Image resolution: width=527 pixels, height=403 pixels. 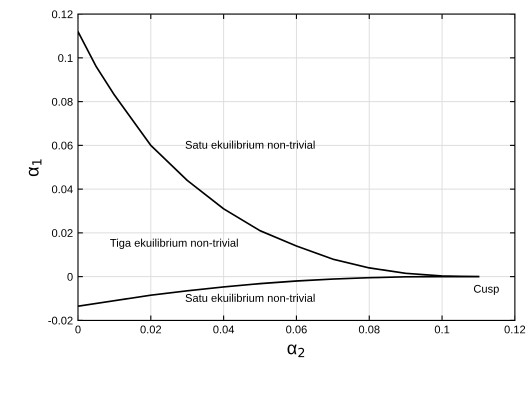 What do you see at coordinates (174, 243) in the screenshot?
I see `annotation: Tiga ekuilibrium non-trivial` at bounding box center [174, 243].